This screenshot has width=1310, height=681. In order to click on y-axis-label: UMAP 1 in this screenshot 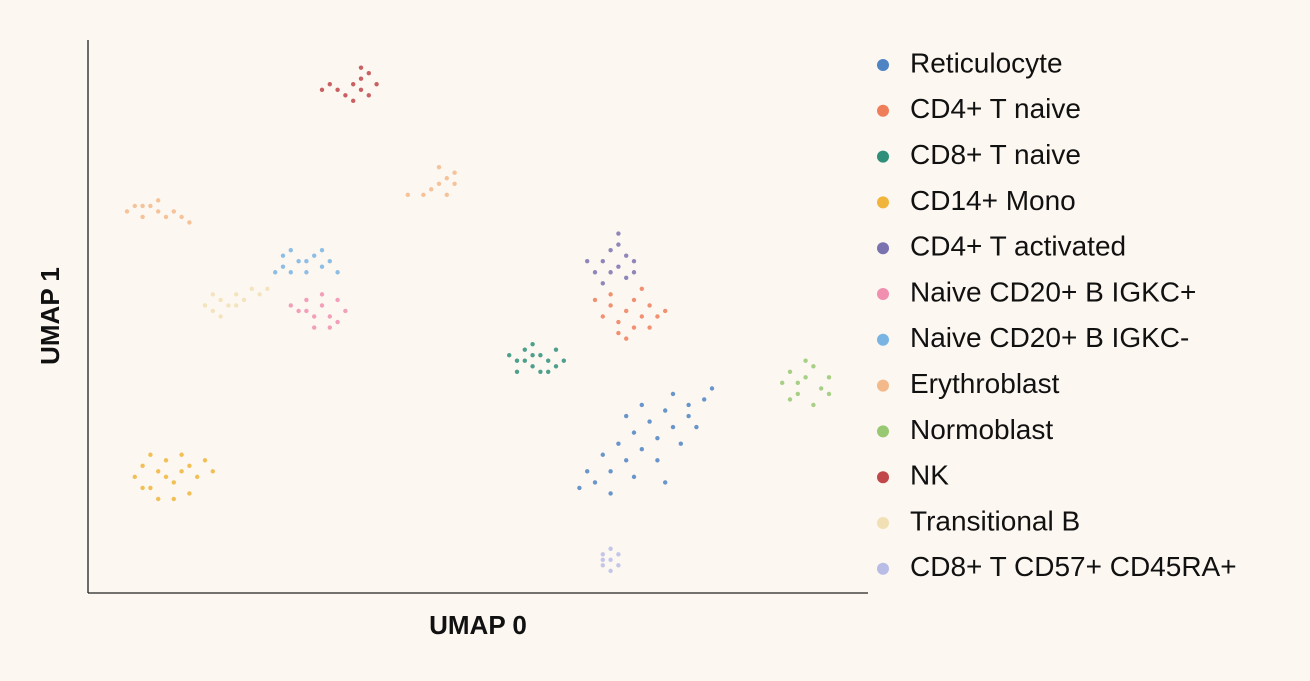, I will do `click(50, 316)`.